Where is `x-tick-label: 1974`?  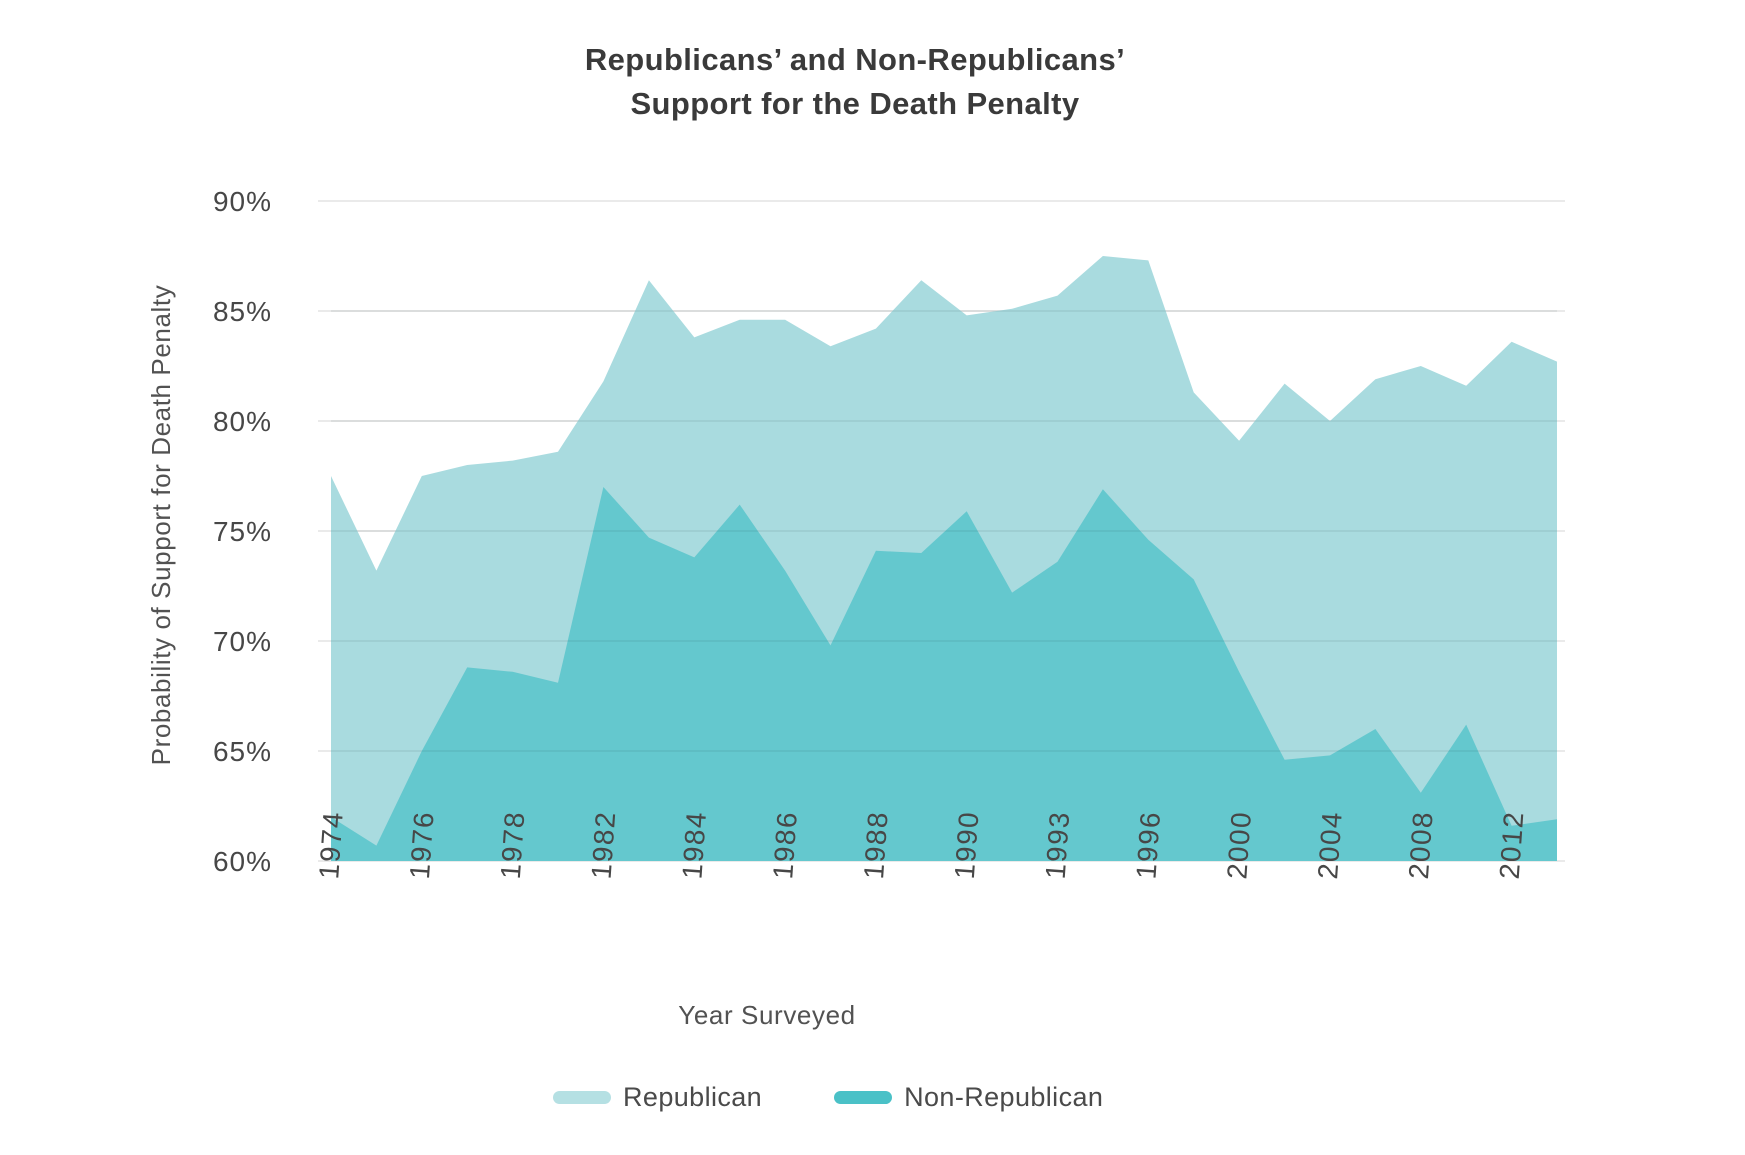 x-tick-label: 1974 is located at coordinates (331, 845).